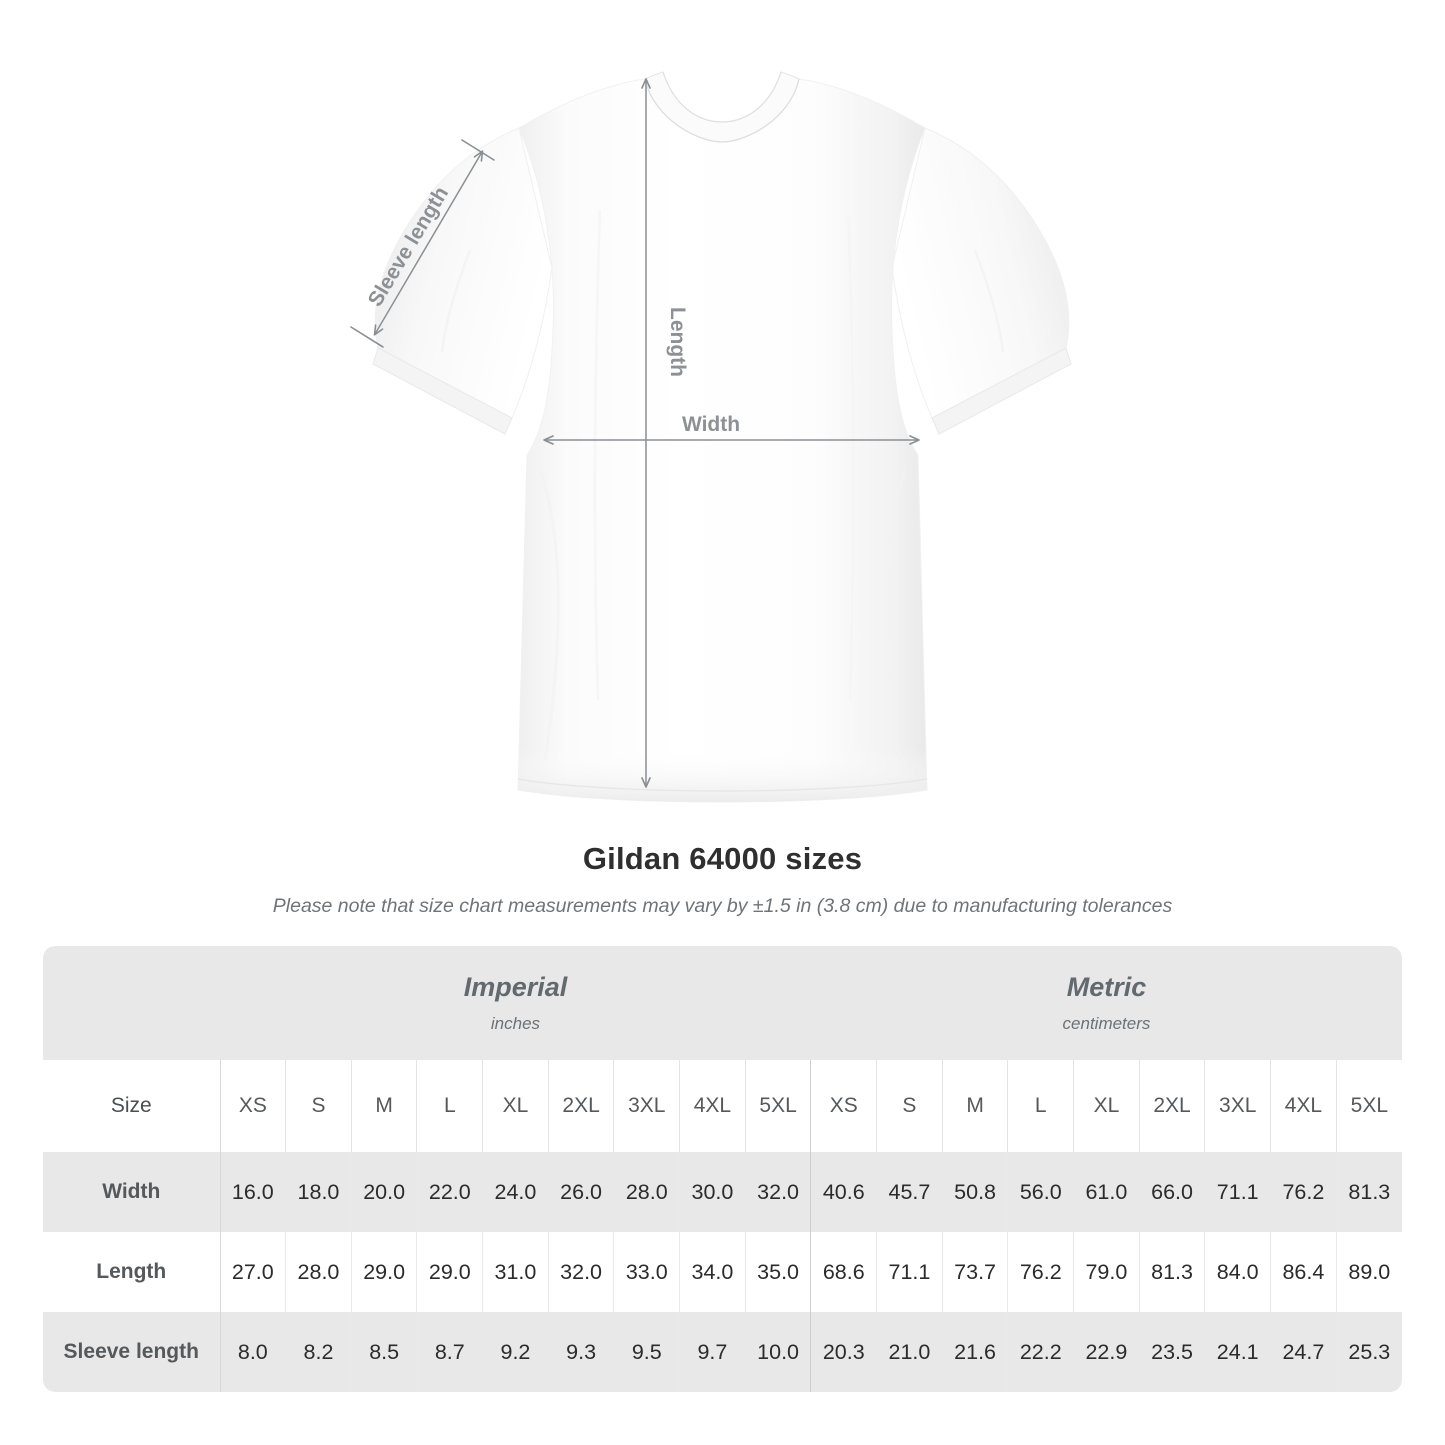 This screenshot has width=1445, height=1445. Describe the element at coordinates (1238, 1106) in the screenshot. I see `header-size-3xl-metric: 3XL` at that location.